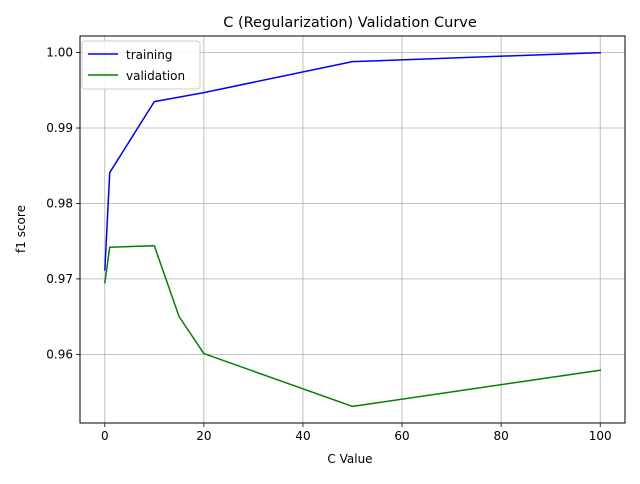  Describe the element at coordinates (500, 436) in the screenshot. I see `x-tick-label: 80` at that location.